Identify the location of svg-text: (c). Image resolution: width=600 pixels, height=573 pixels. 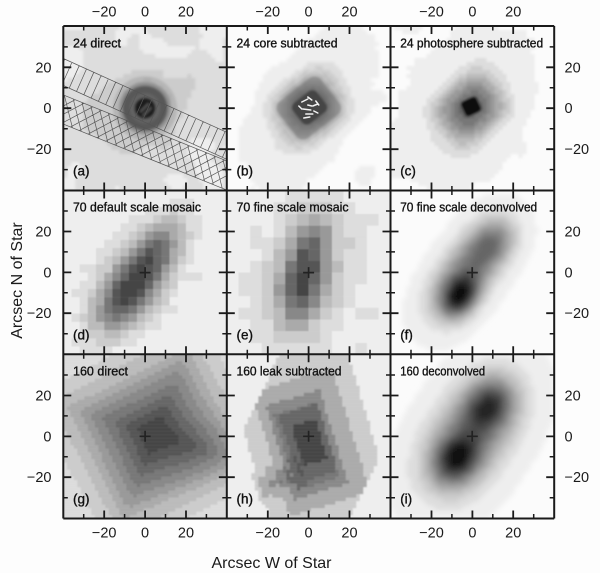
(408, 171).